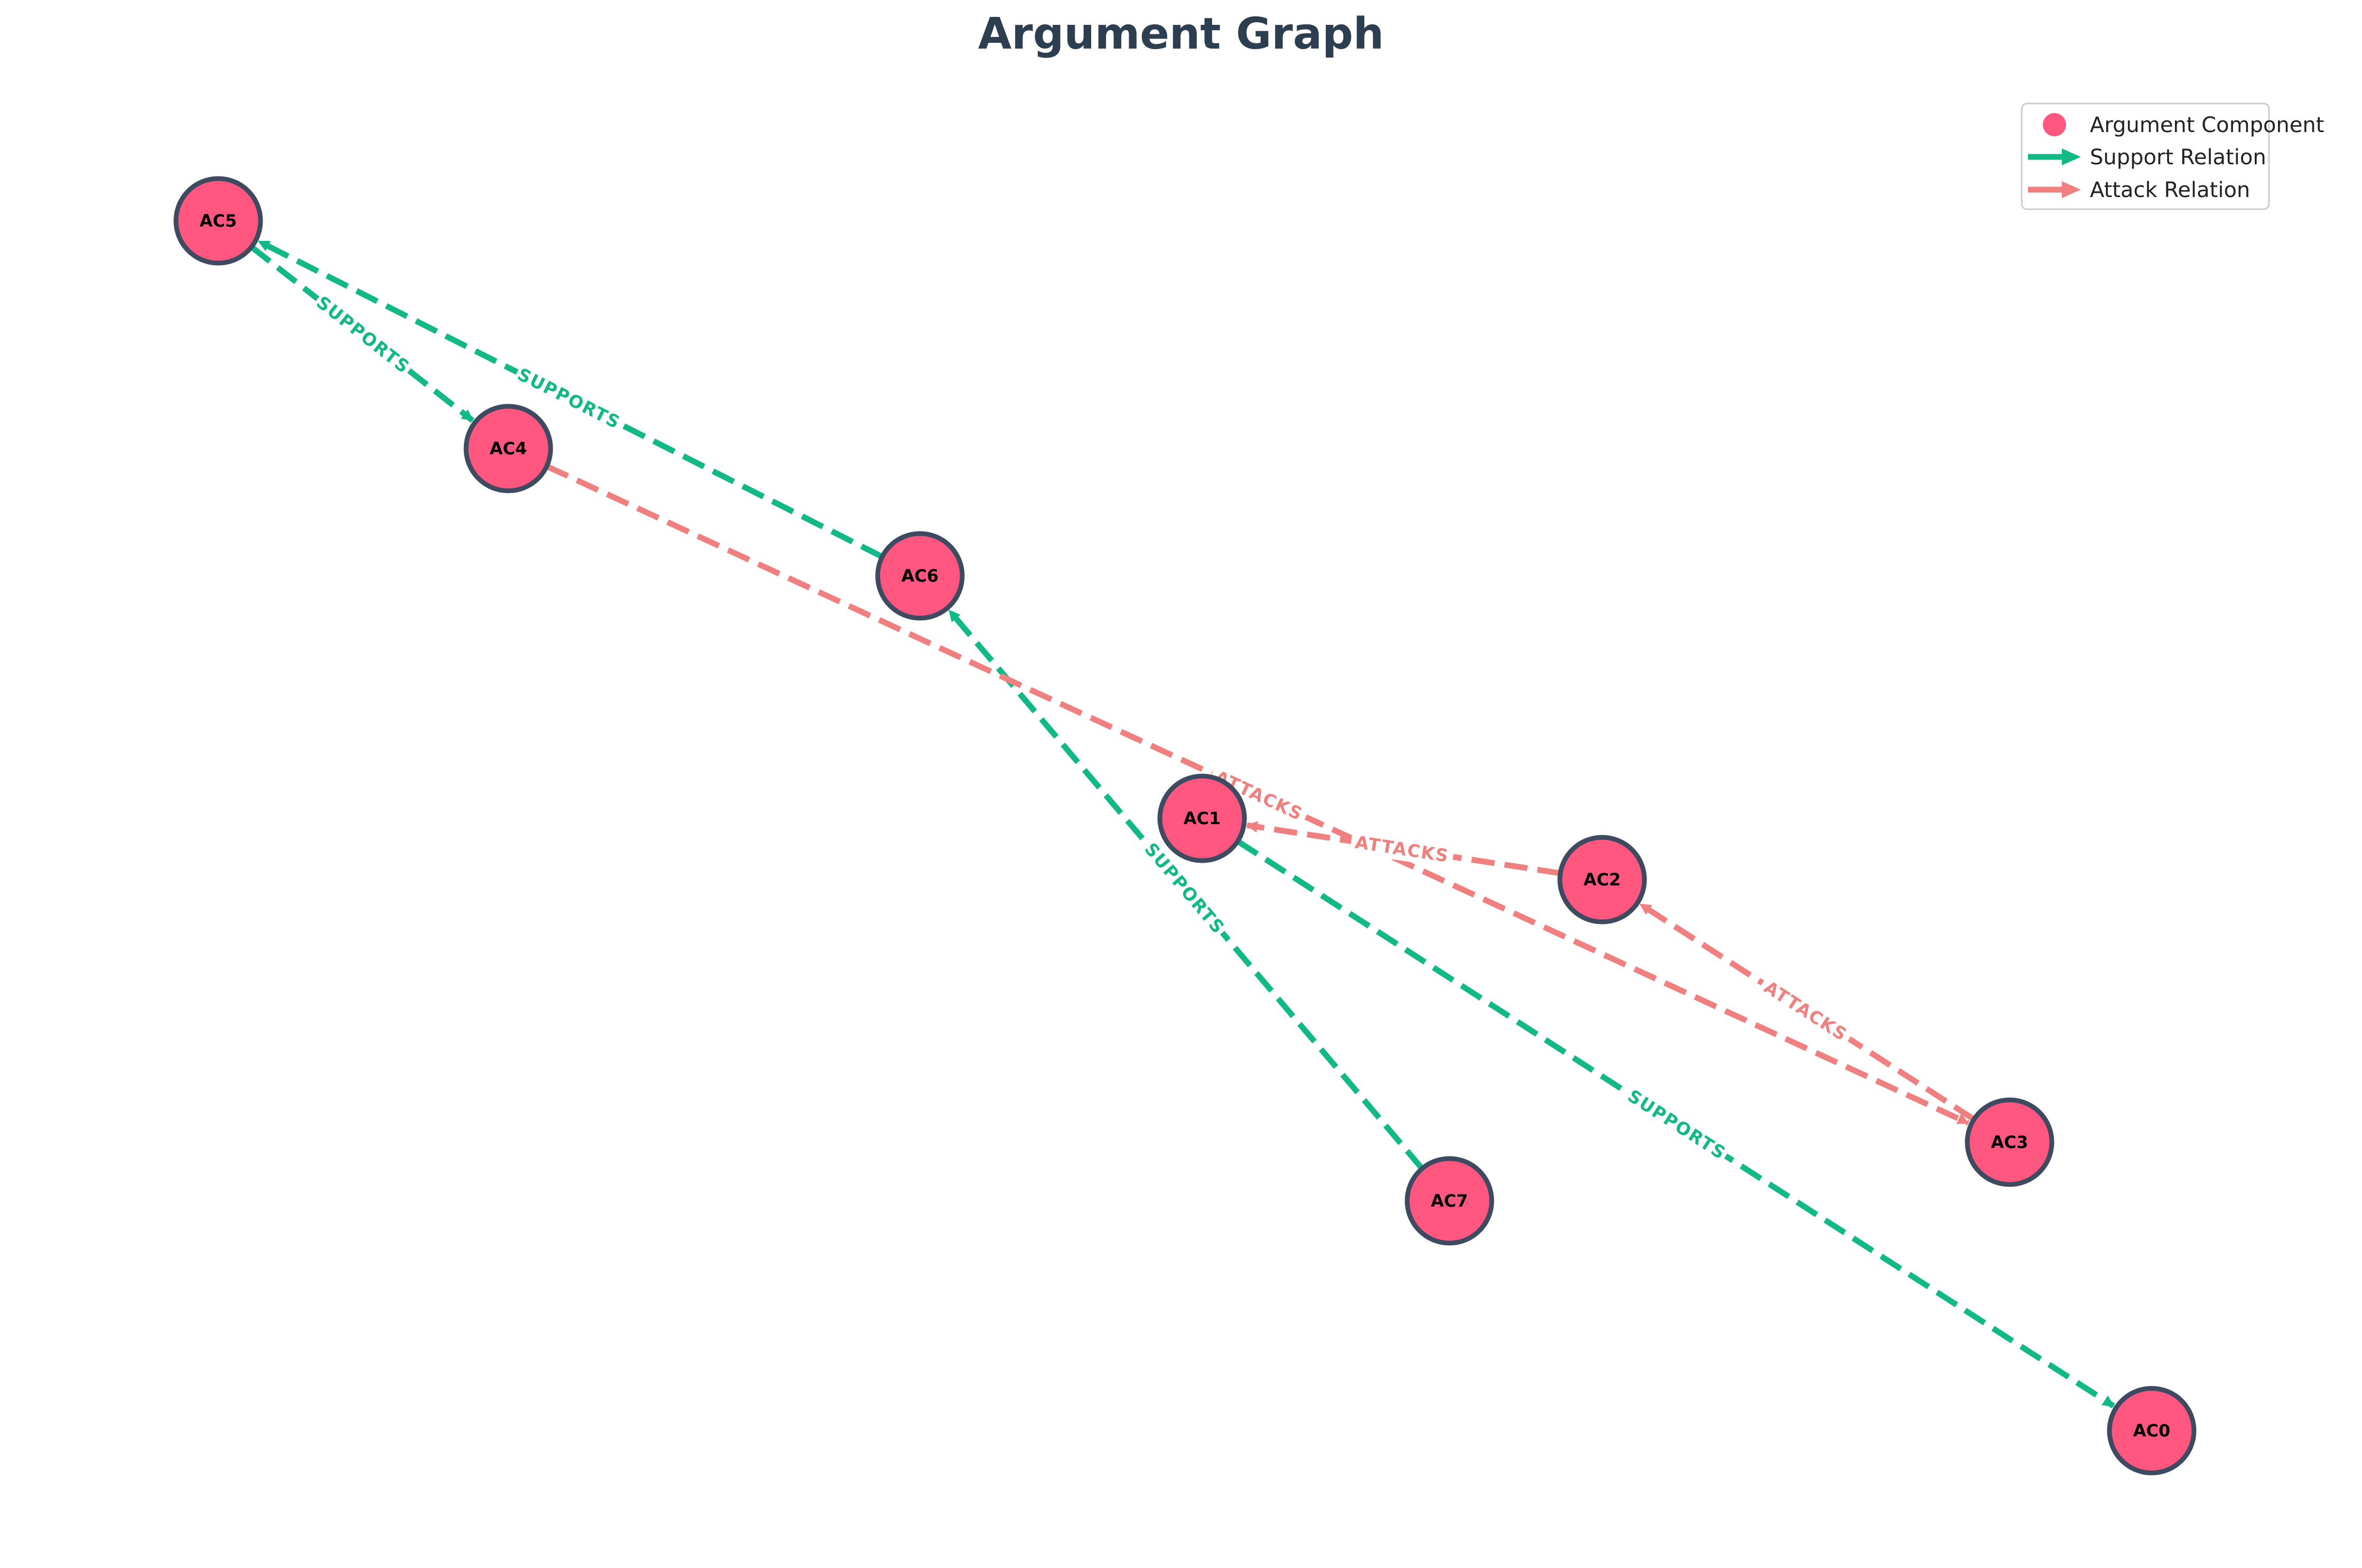 The image size is (2362, 1568). I want to click on node-ac5: AC5, so click(218, 221).